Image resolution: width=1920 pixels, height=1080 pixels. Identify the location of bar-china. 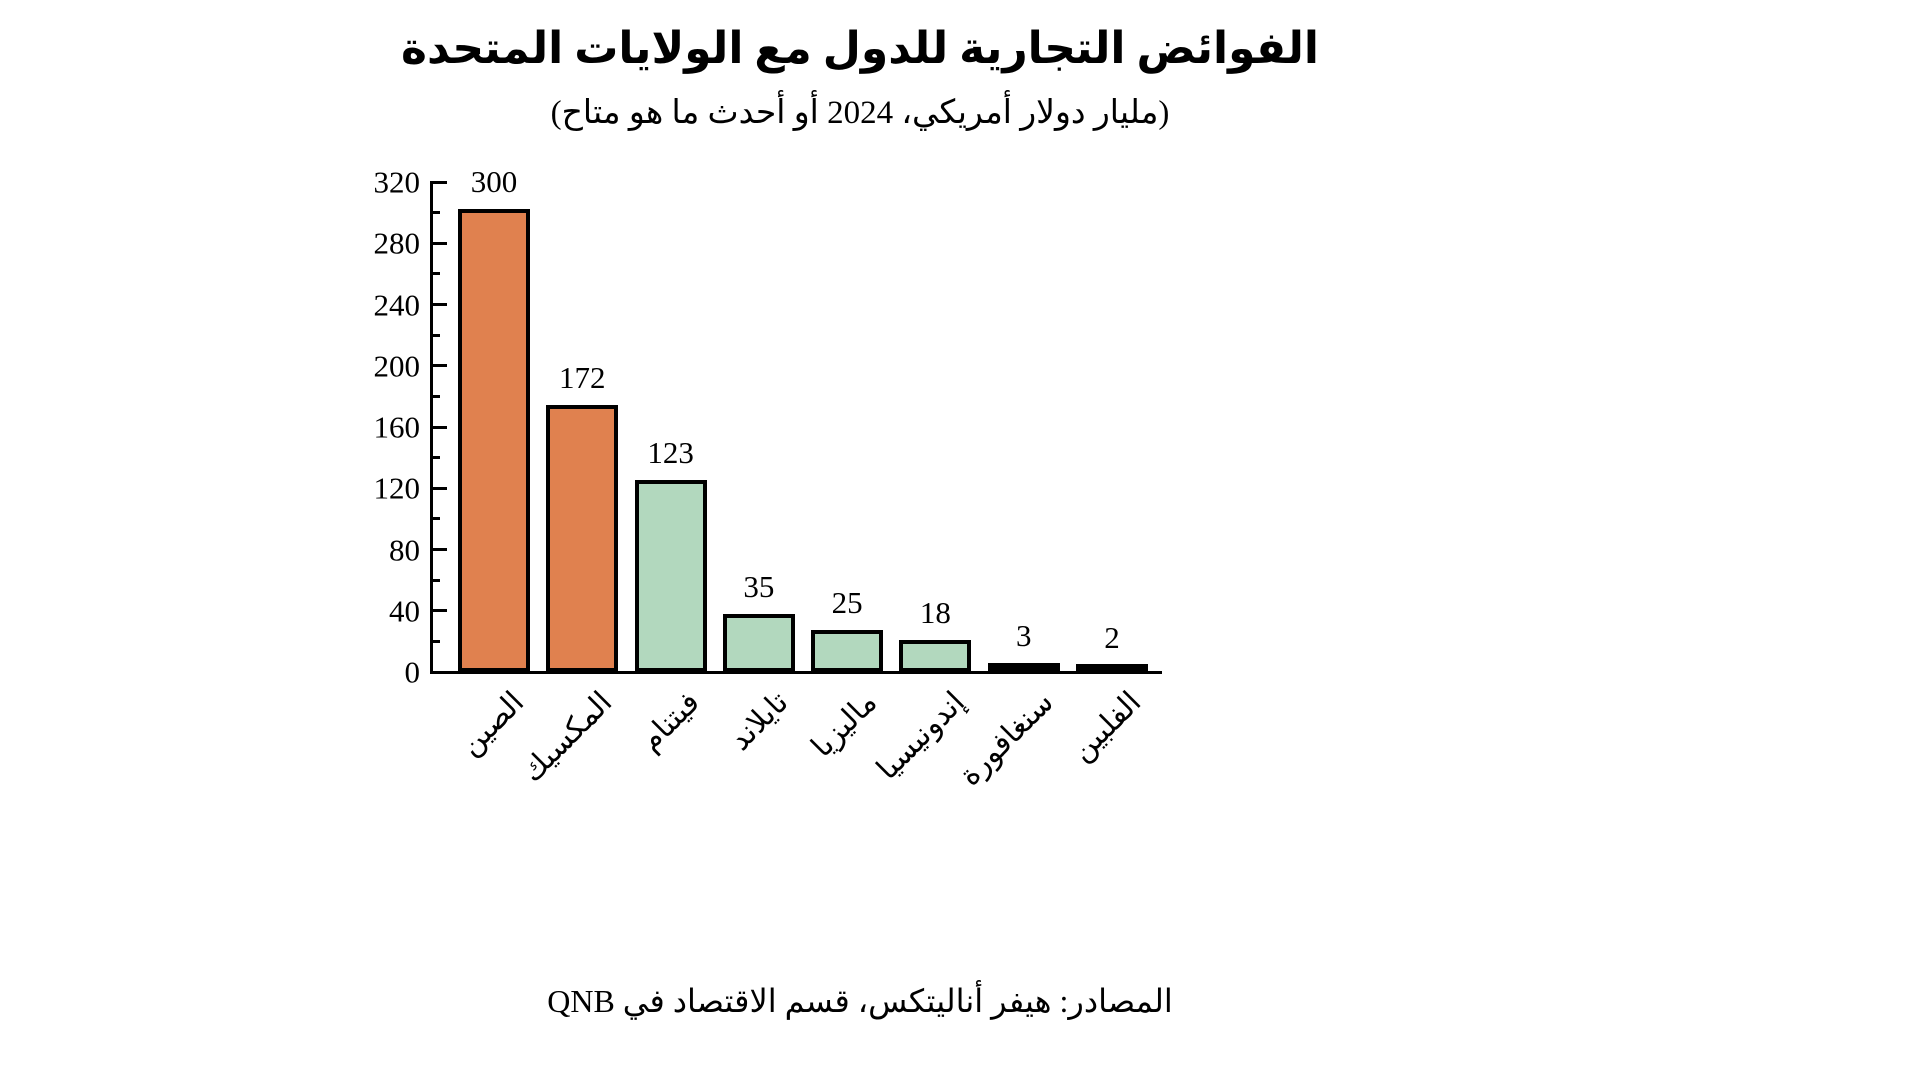
(494, 440).